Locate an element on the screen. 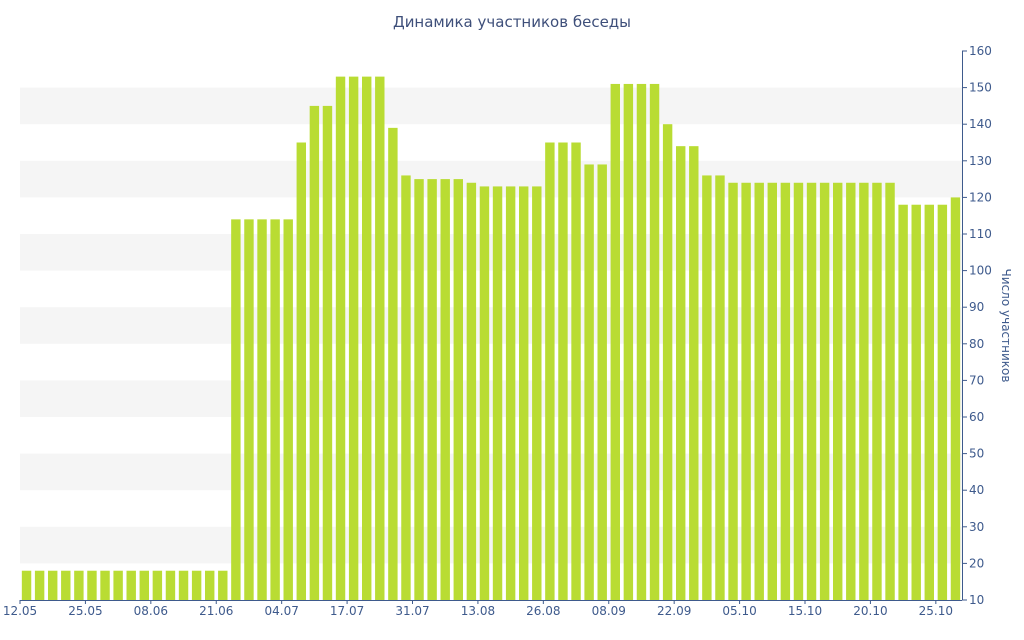  x-tick-label: 04.07 is located at coordinates (281, 611).